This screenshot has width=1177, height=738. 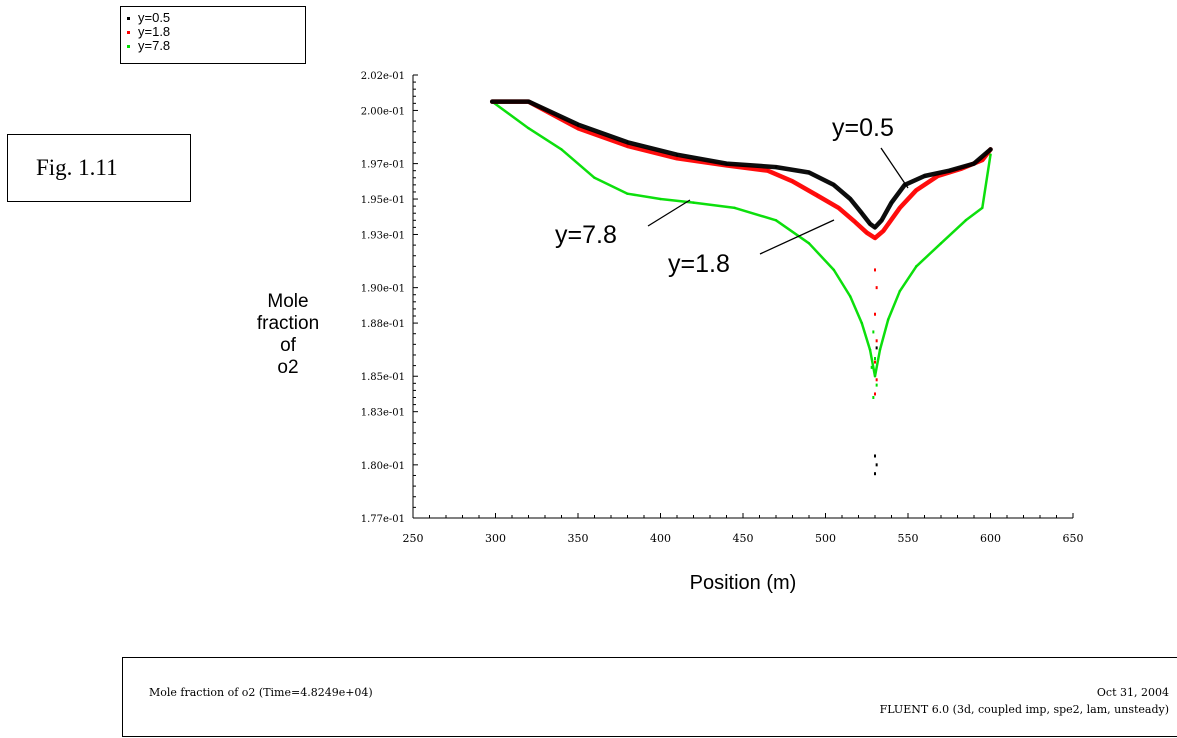 What do you see at coordinates (383, 324) in the screenshot?
I see `y-tick-label: 1.88e-01` at bounding box center [383, 324].